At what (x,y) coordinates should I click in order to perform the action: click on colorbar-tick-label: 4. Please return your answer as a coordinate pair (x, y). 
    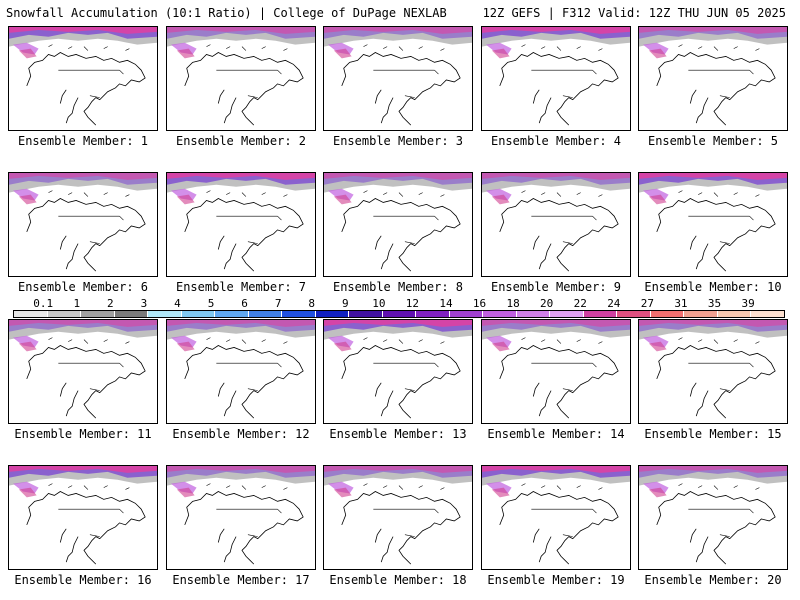
    Looking at the image, I should click on (177, 303).